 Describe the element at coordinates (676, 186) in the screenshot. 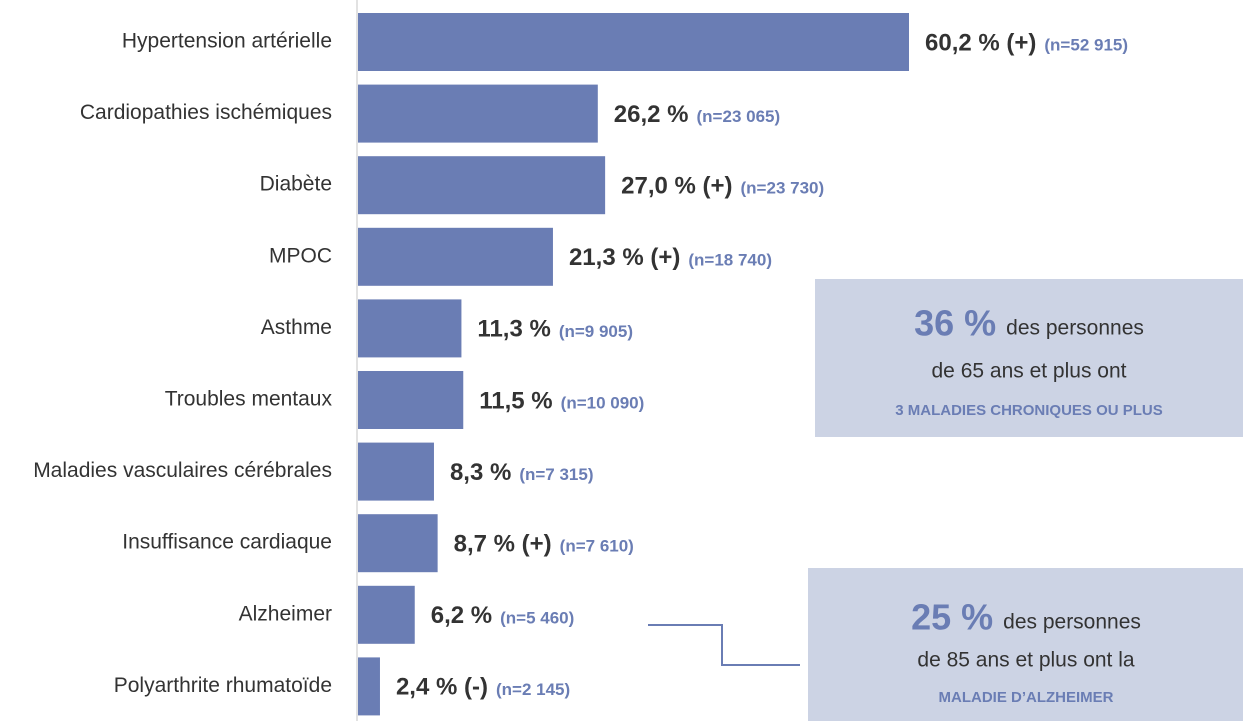

I see `value-label: 27,0 % (+)` at that location.